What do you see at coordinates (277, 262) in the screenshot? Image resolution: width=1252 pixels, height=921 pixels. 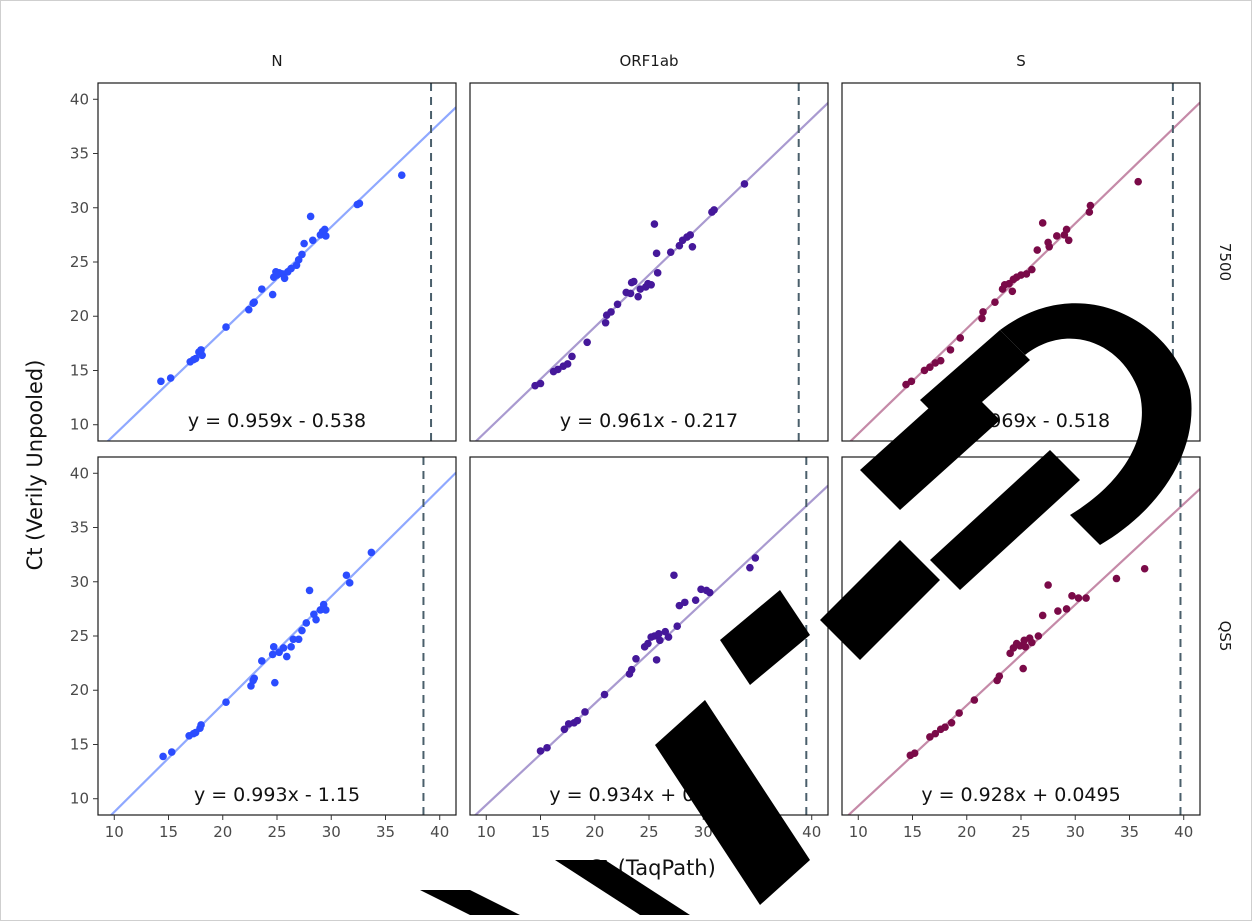 I see `panel-7500-n: y = 0.959x - 0.538` at bounding box center [277, 262].